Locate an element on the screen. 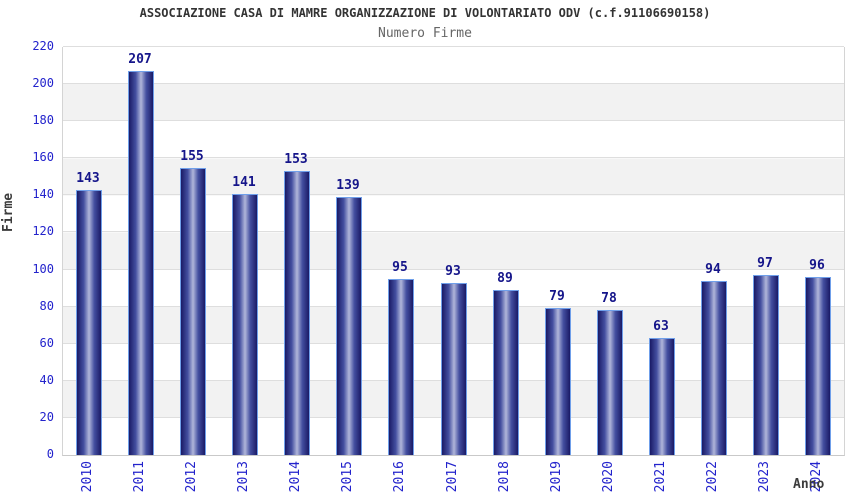  bar-value-label: 95 is located at coordinates (400, 267).